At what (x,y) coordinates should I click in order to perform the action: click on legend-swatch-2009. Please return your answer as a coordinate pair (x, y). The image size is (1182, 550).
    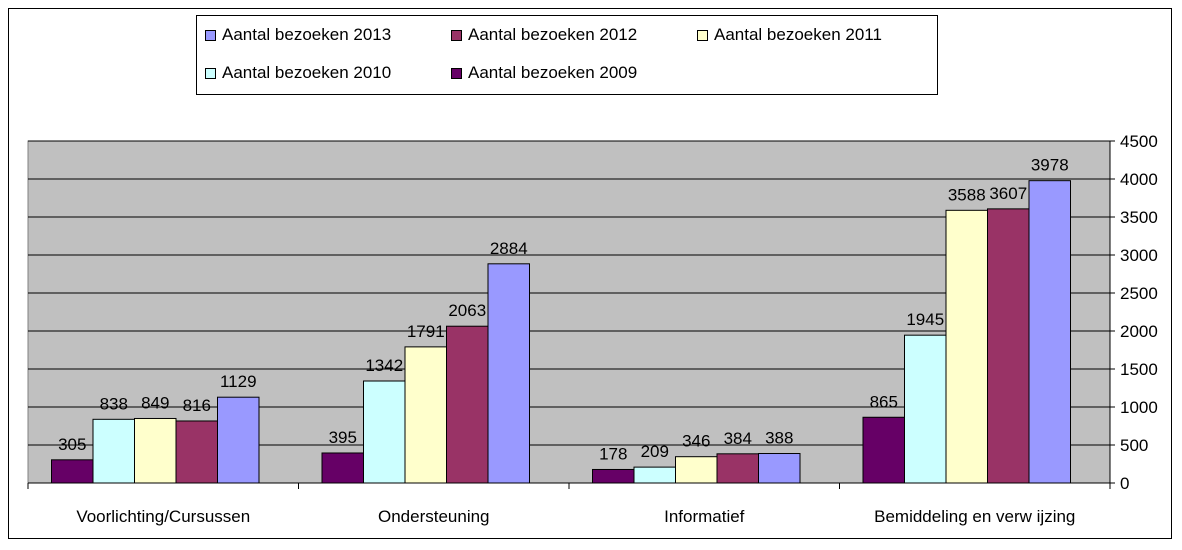
    Looking at the image, I should click on (456, 73).